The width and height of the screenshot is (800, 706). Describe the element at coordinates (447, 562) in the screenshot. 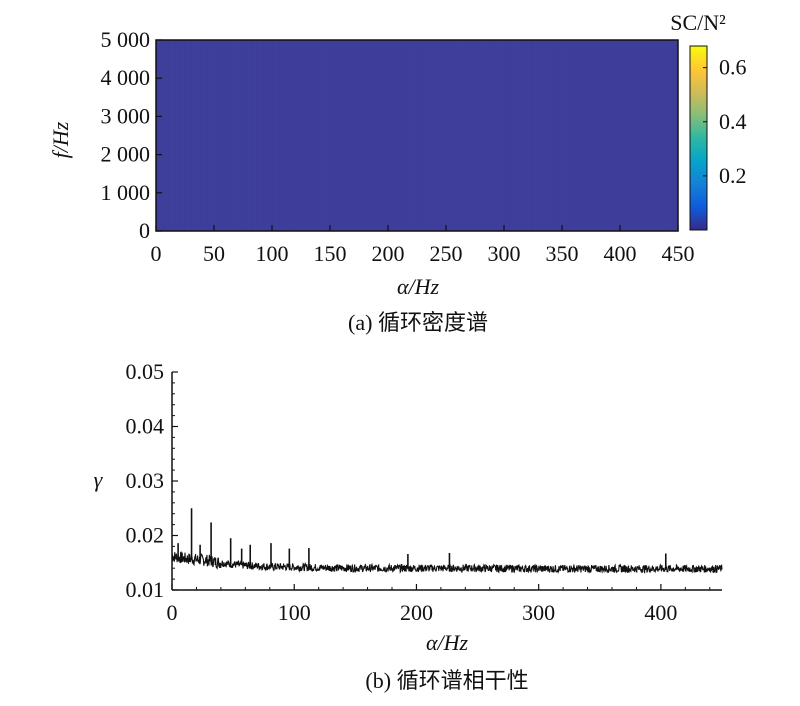

I see `coherence-trace` at that location.